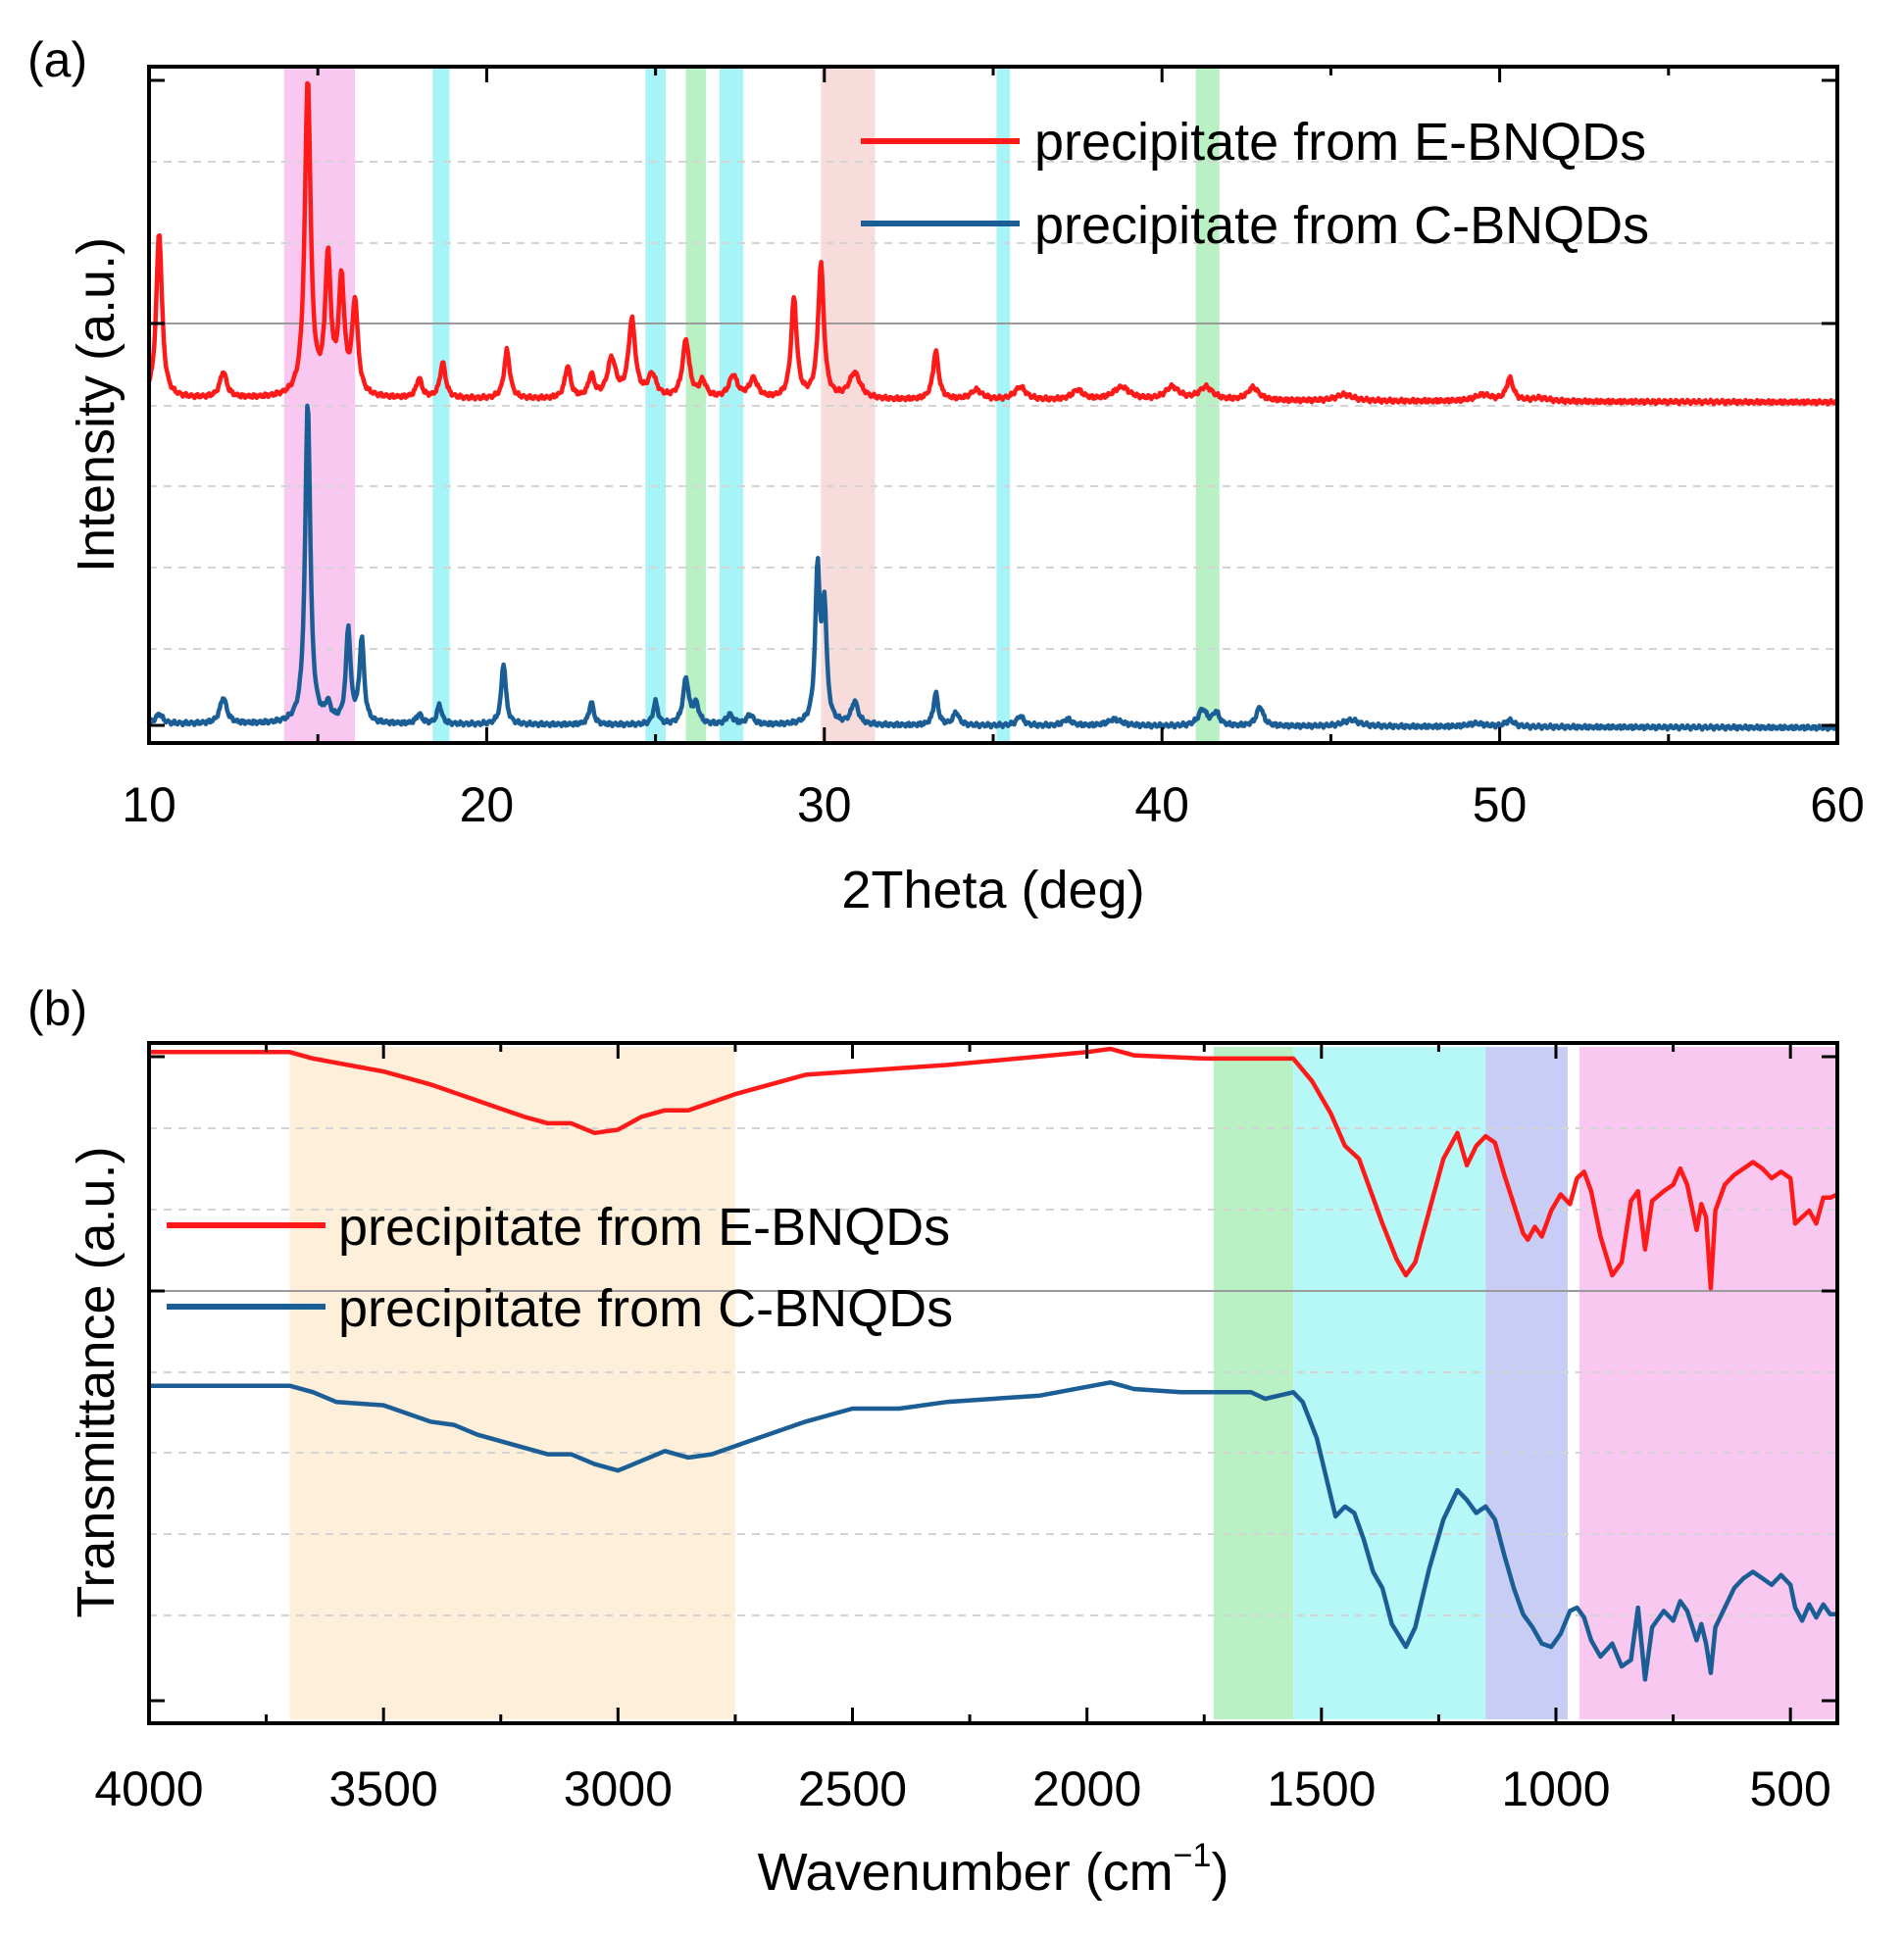  What do you see at coordinates (1555, 1788) in the screenshot?
I see `b-x-tick-label: 1000` at bounding box center [1555, 1788].